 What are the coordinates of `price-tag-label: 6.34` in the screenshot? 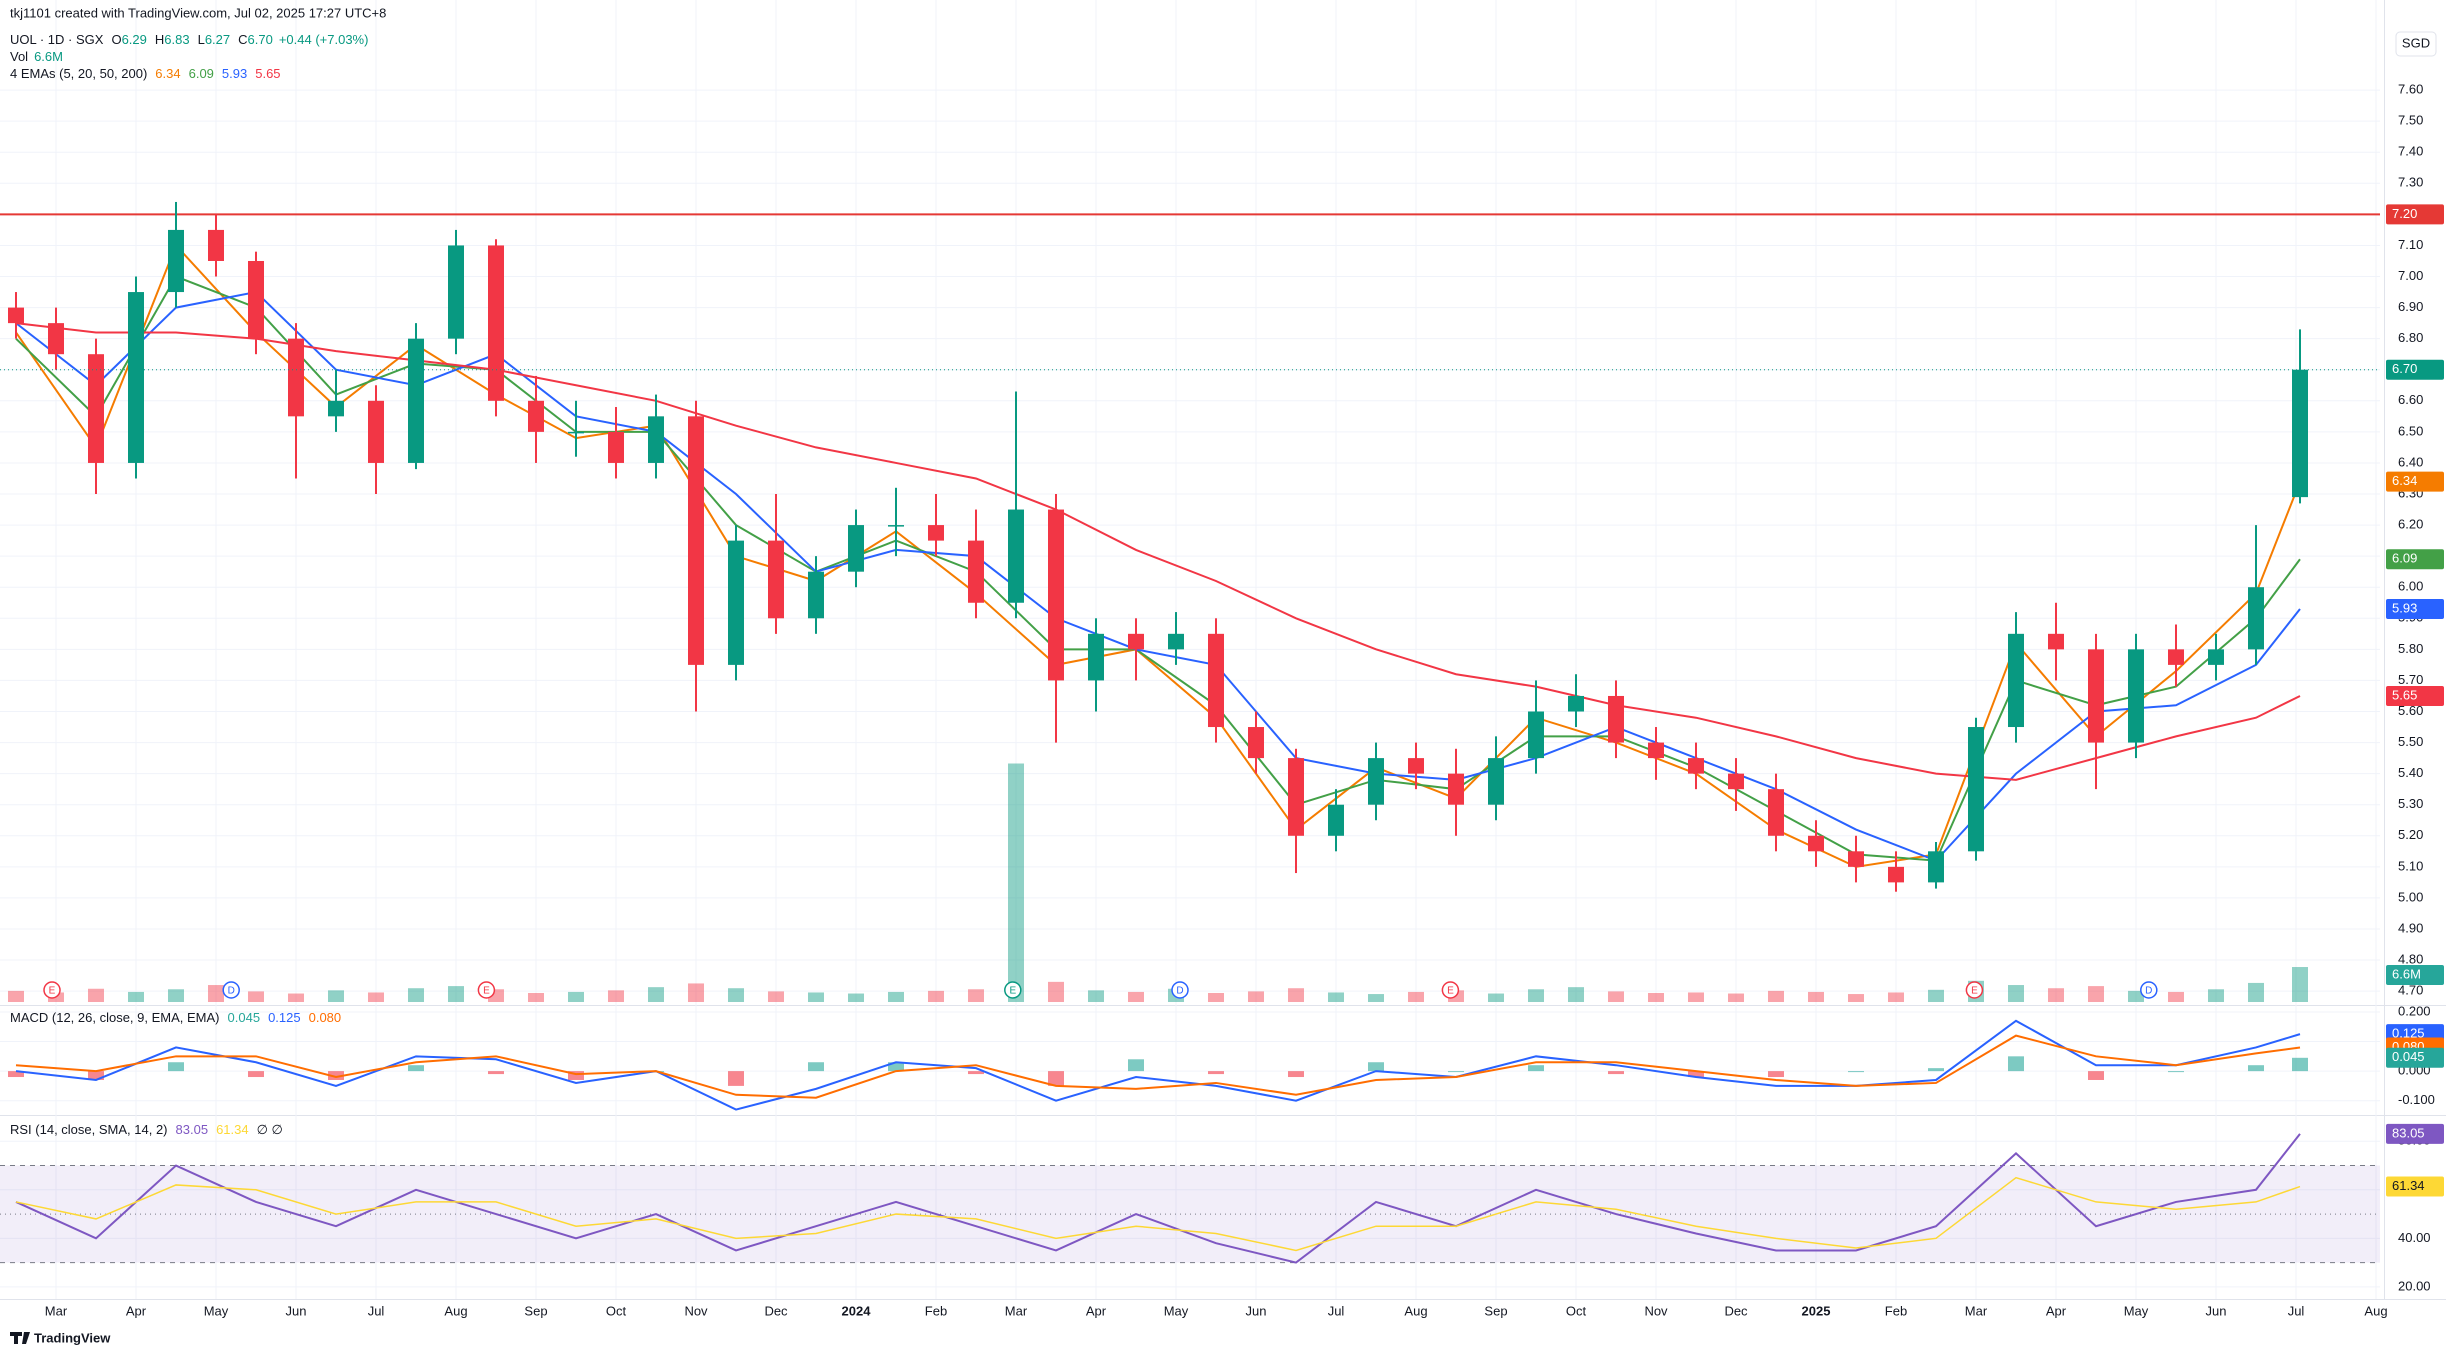 It's located at (2404, 480).